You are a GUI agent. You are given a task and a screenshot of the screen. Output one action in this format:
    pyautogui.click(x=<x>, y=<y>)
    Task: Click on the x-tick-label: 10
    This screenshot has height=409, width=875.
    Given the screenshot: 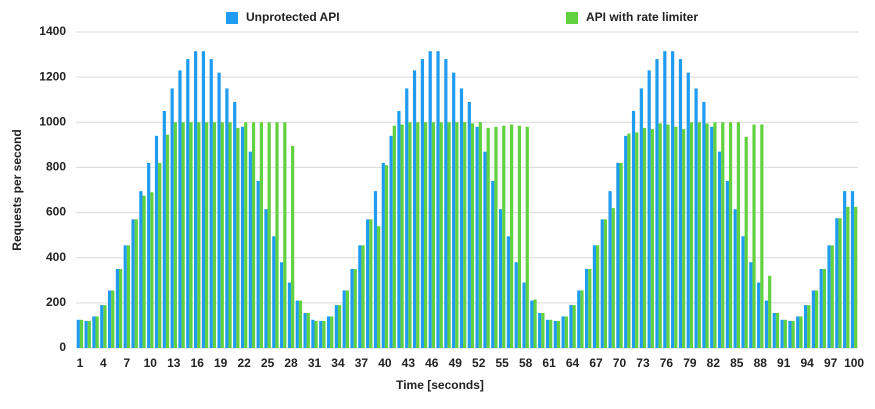 What is the action you would take?
    pyautogui.click(x=151, y=363)
    